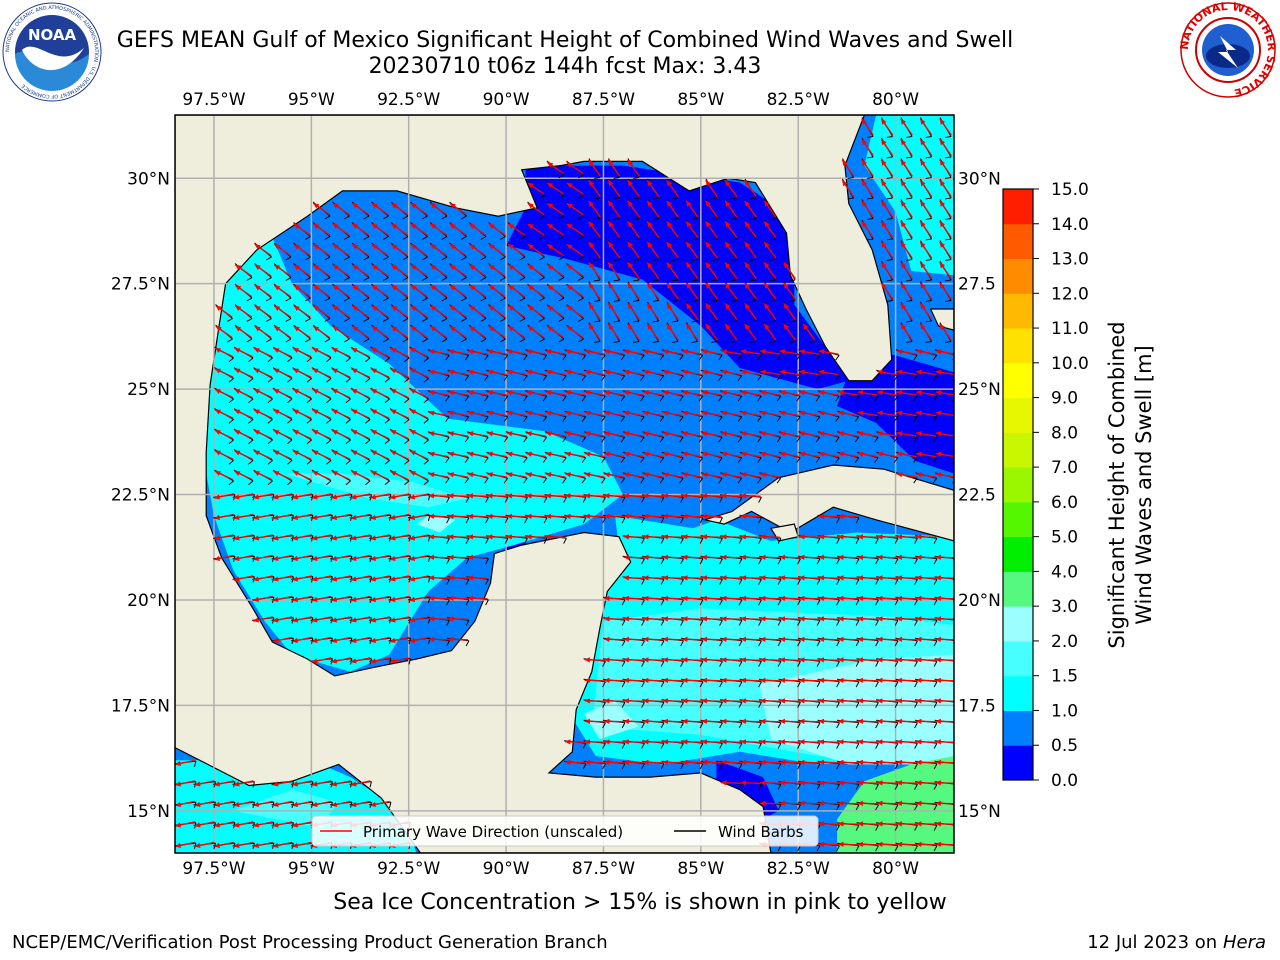  I want to click on land-bahamas, so click(941, 319).